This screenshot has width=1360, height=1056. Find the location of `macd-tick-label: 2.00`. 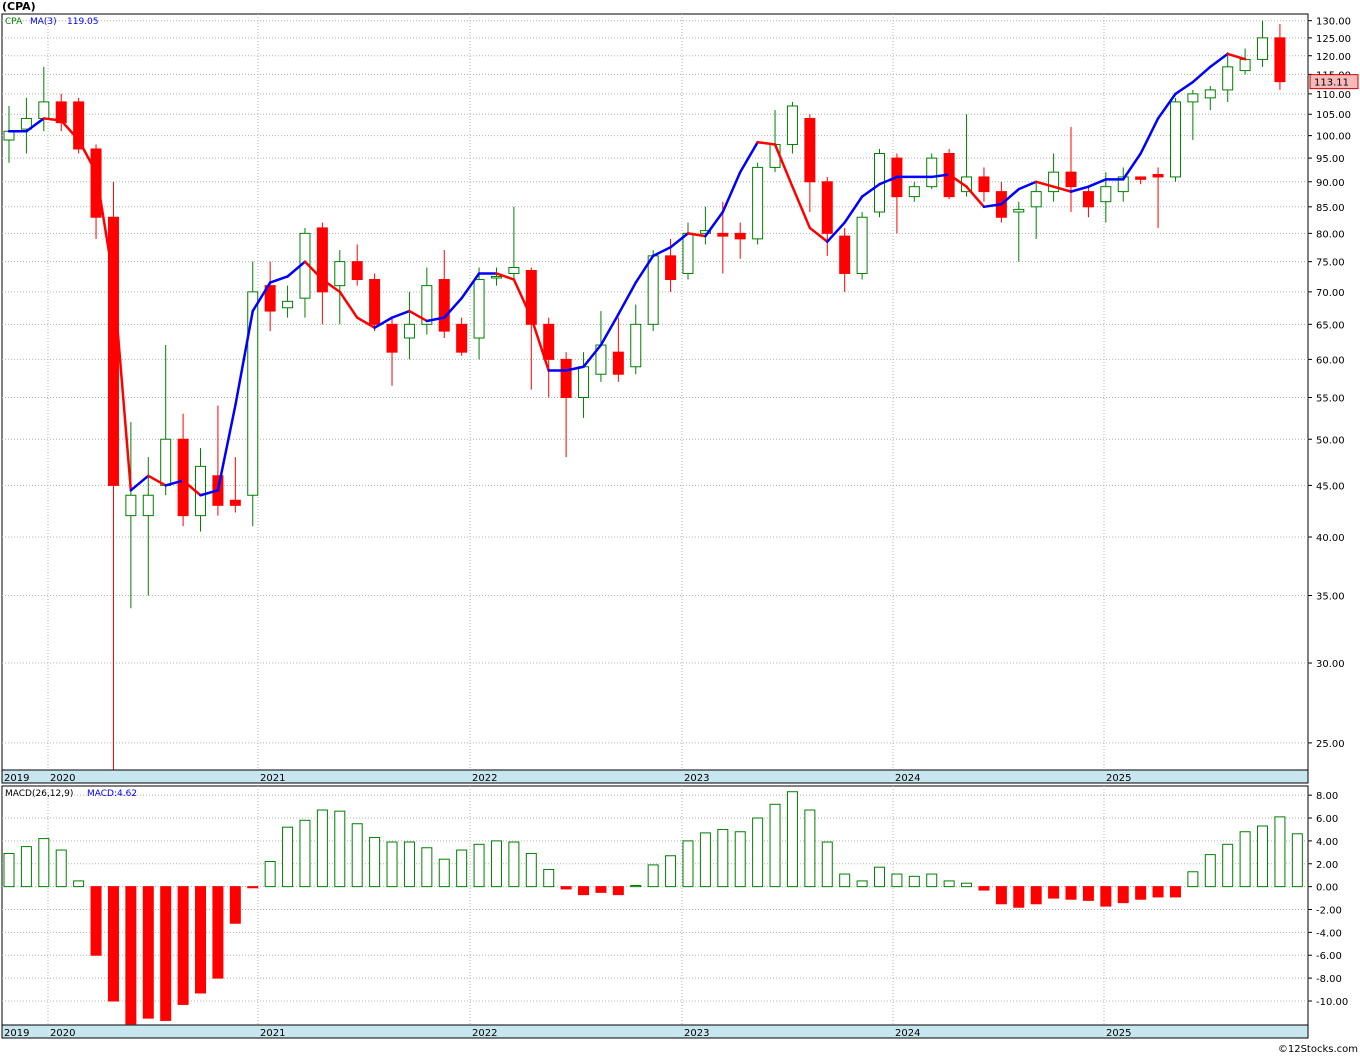

macd-tick-label: 2.00 is located at coordinates (1327, 865).